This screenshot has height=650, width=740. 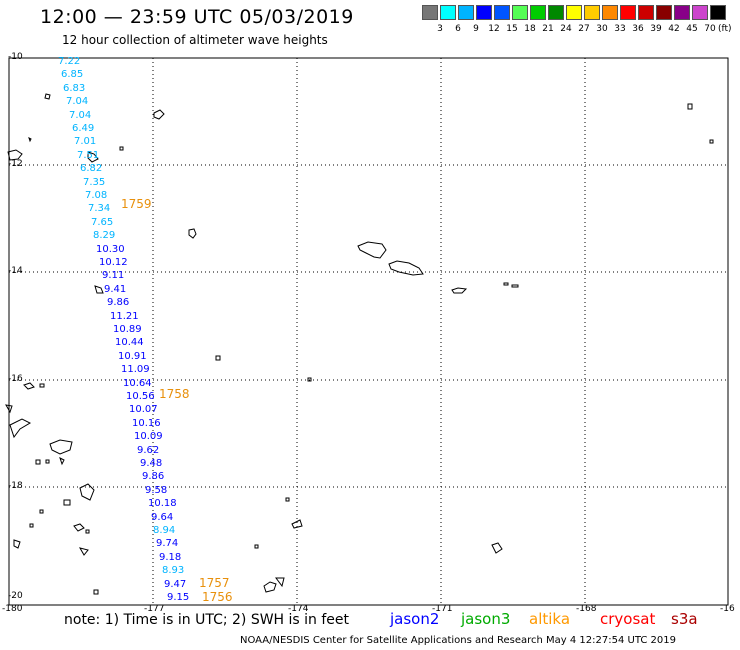 What do you see at coordinates (143, 409) in the screenshot?
I see `wave-height-value: 10.07` at bounding box center [143, 409].